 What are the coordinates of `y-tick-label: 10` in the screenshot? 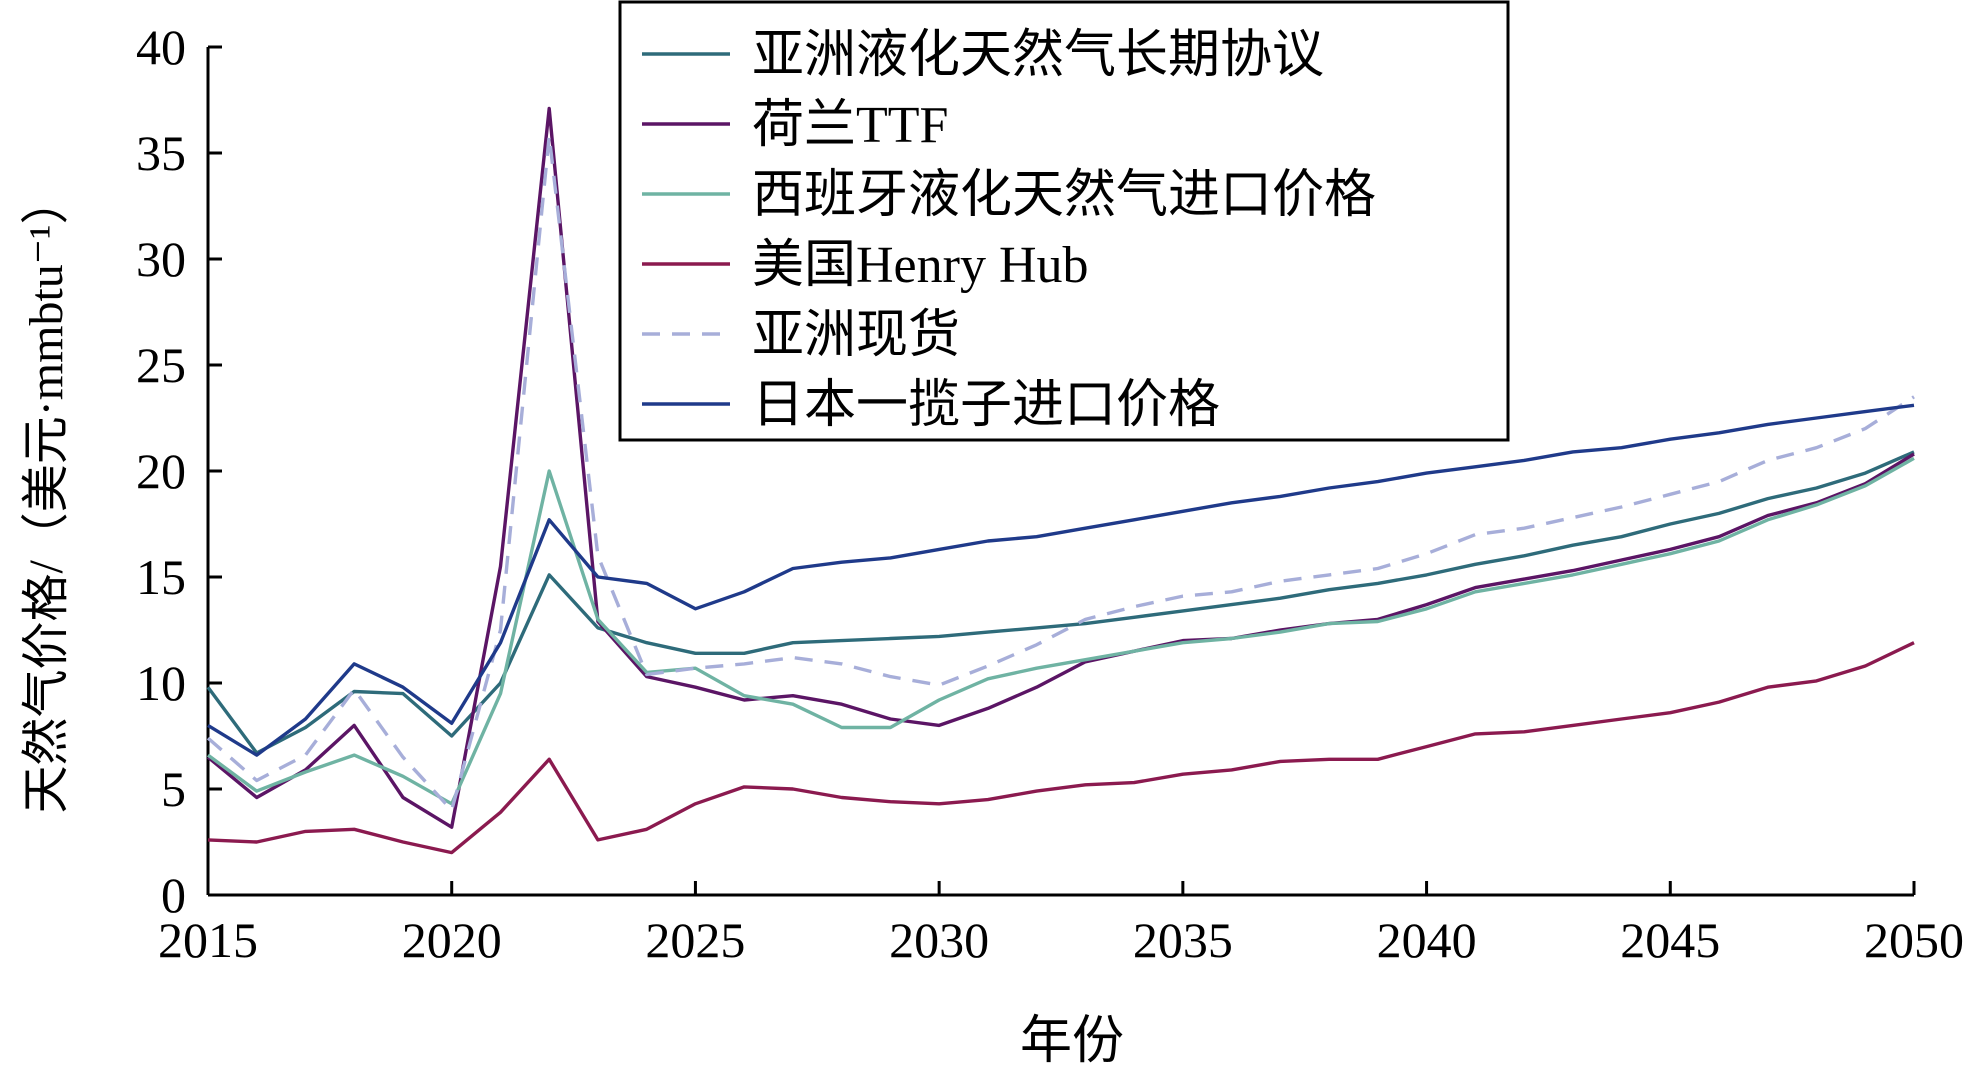 It's located at (161, 683).